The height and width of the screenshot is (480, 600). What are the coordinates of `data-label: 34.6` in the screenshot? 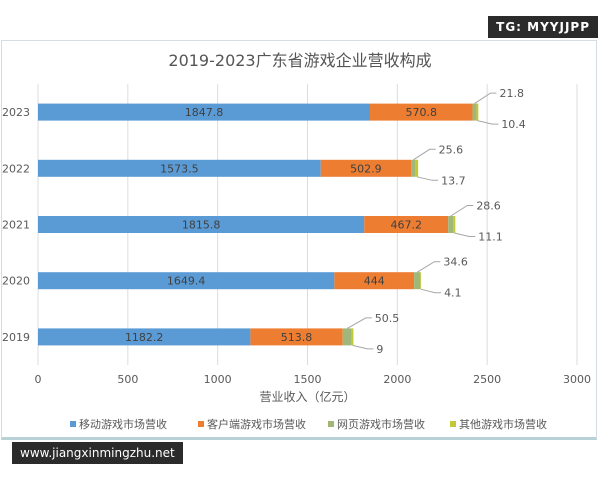 It's located at (455, 262).